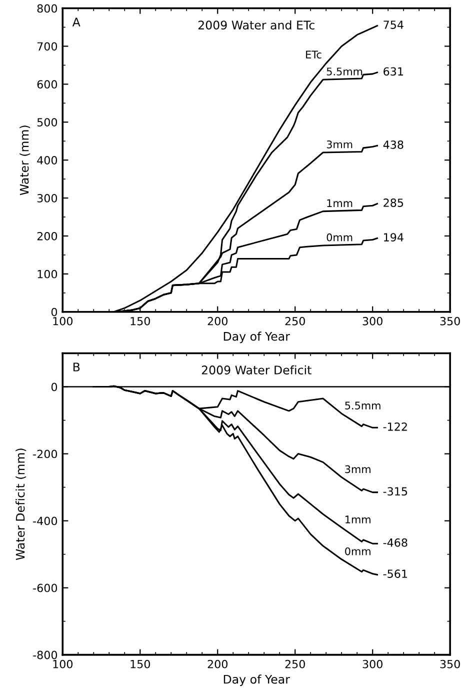  I want to click on series-label: ETc, so click(314, 54).